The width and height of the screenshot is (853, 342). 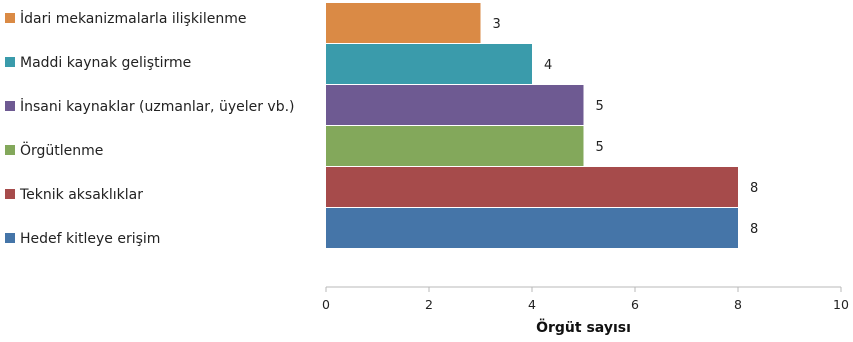 I want to click on legend-label-5: Hedef kitleye erişim, so click(x=90, y=239).